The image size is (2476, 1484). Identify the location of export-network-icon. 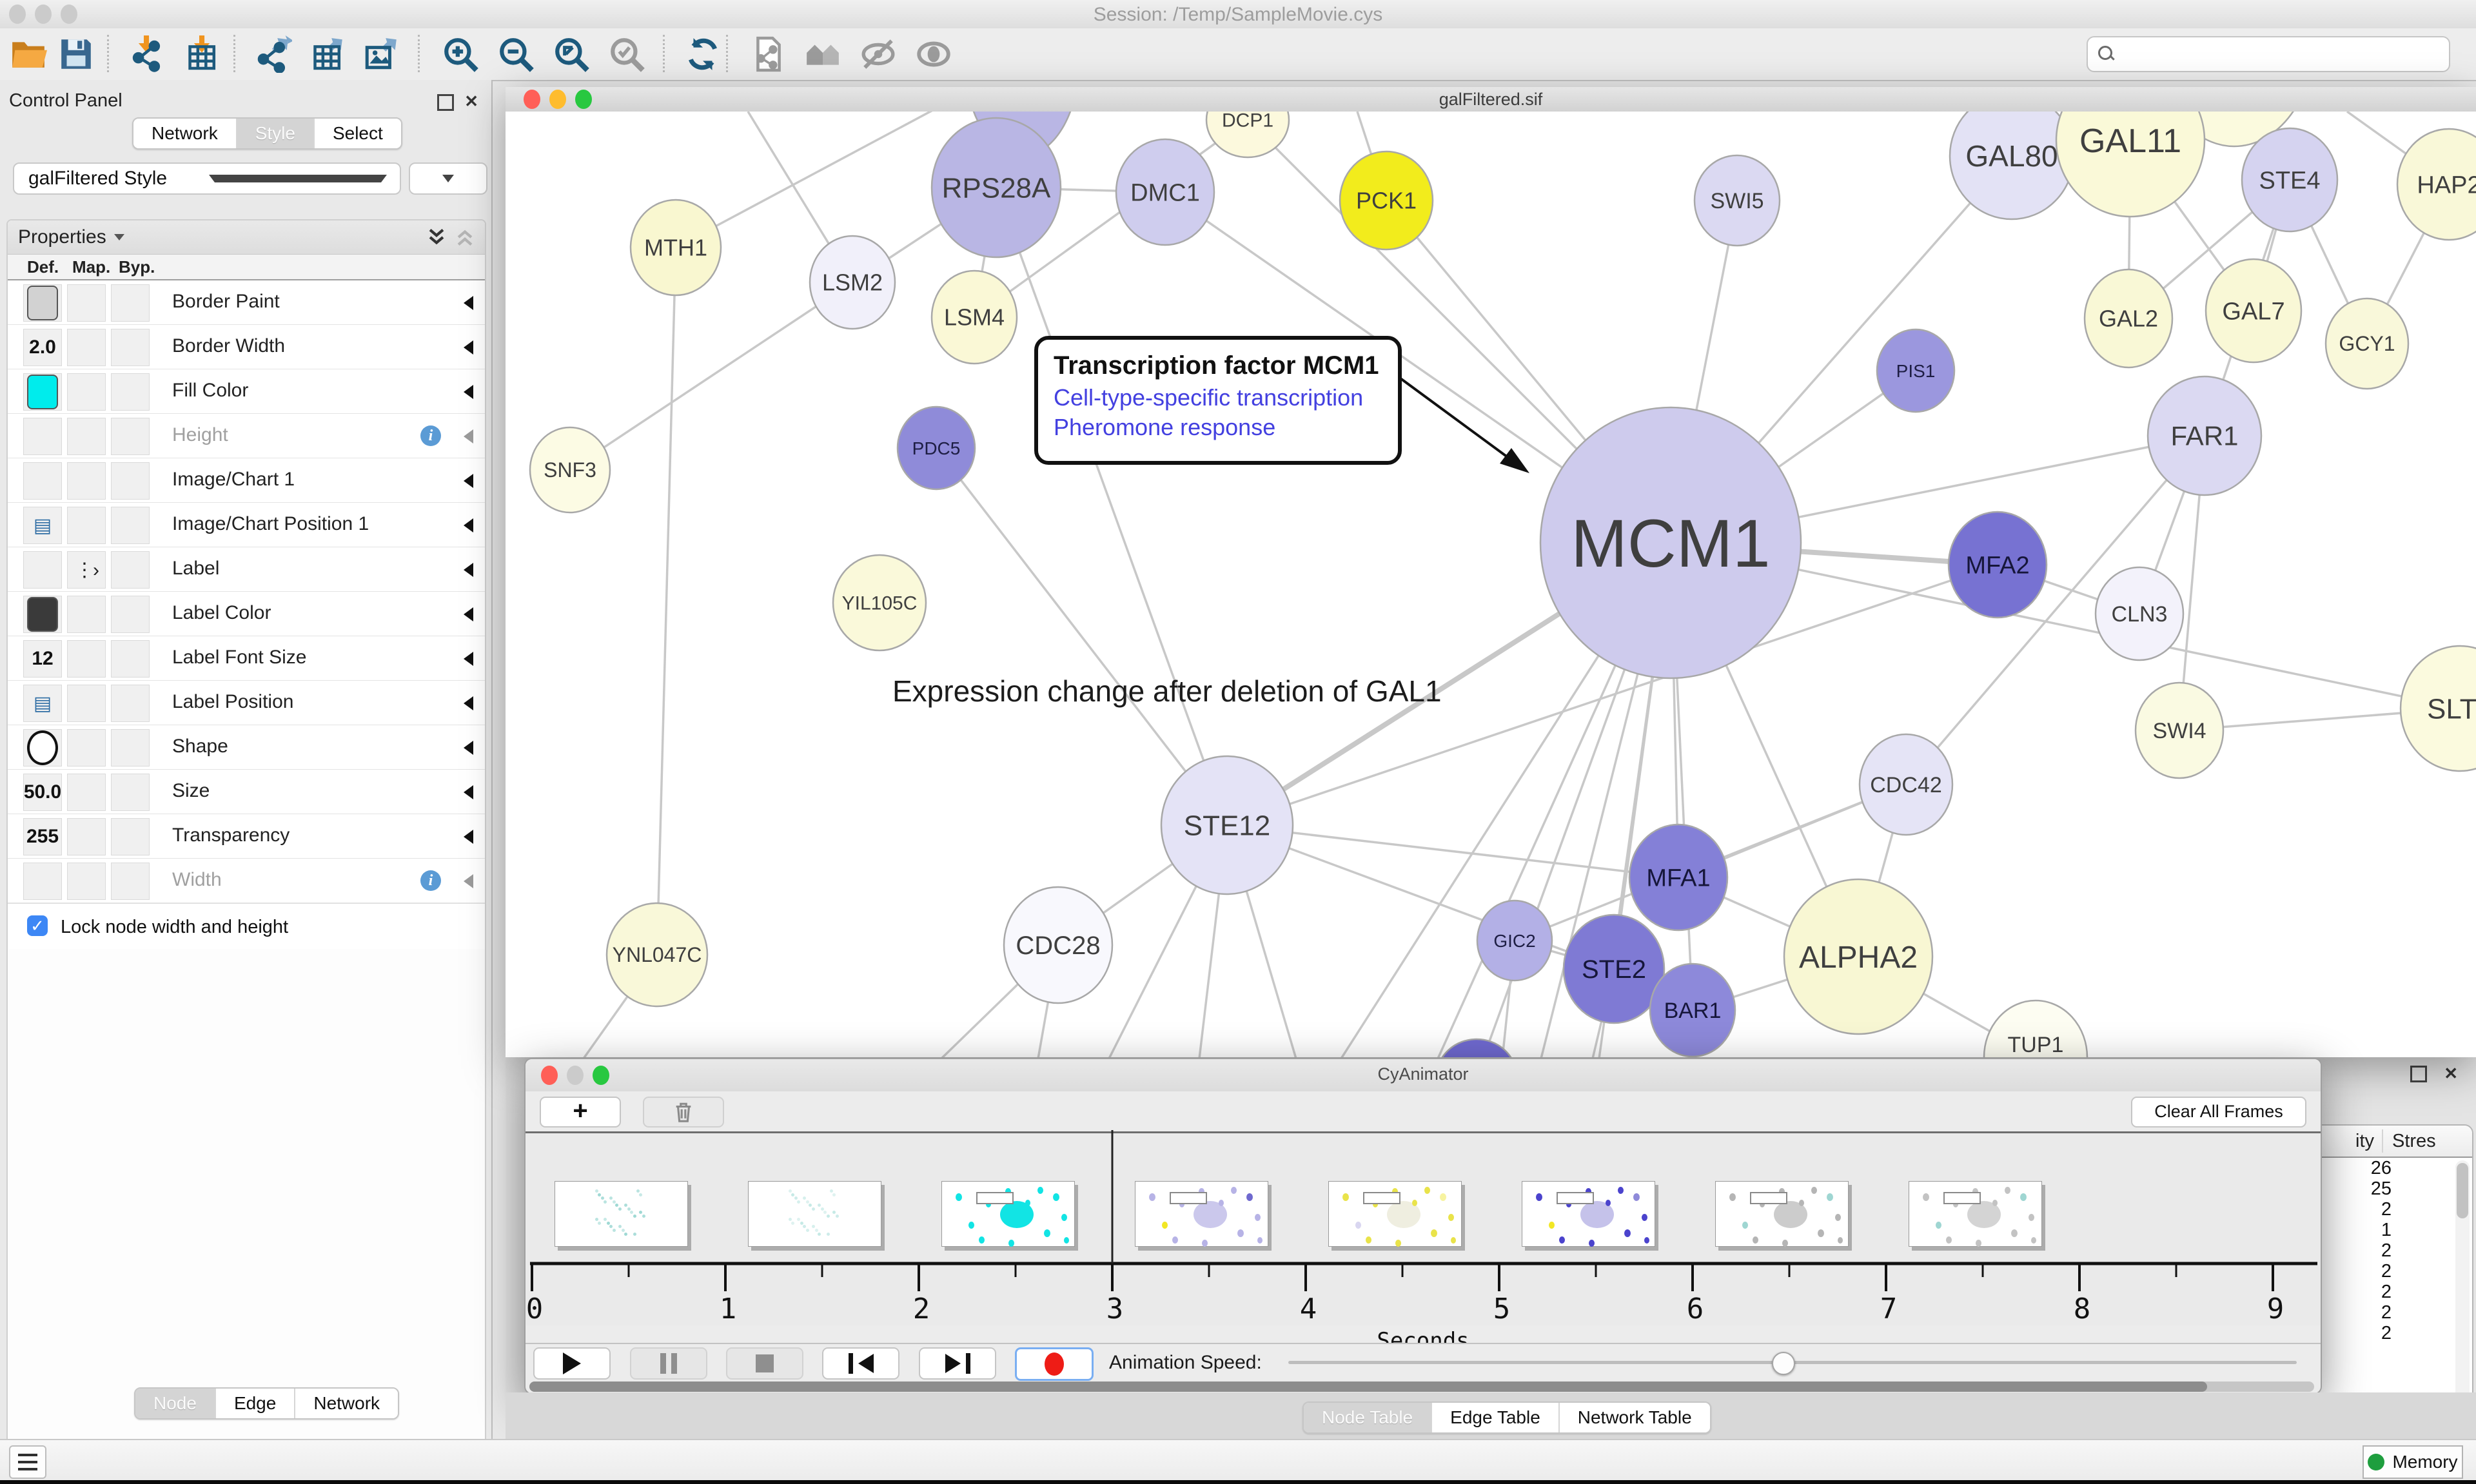
(273, 54).